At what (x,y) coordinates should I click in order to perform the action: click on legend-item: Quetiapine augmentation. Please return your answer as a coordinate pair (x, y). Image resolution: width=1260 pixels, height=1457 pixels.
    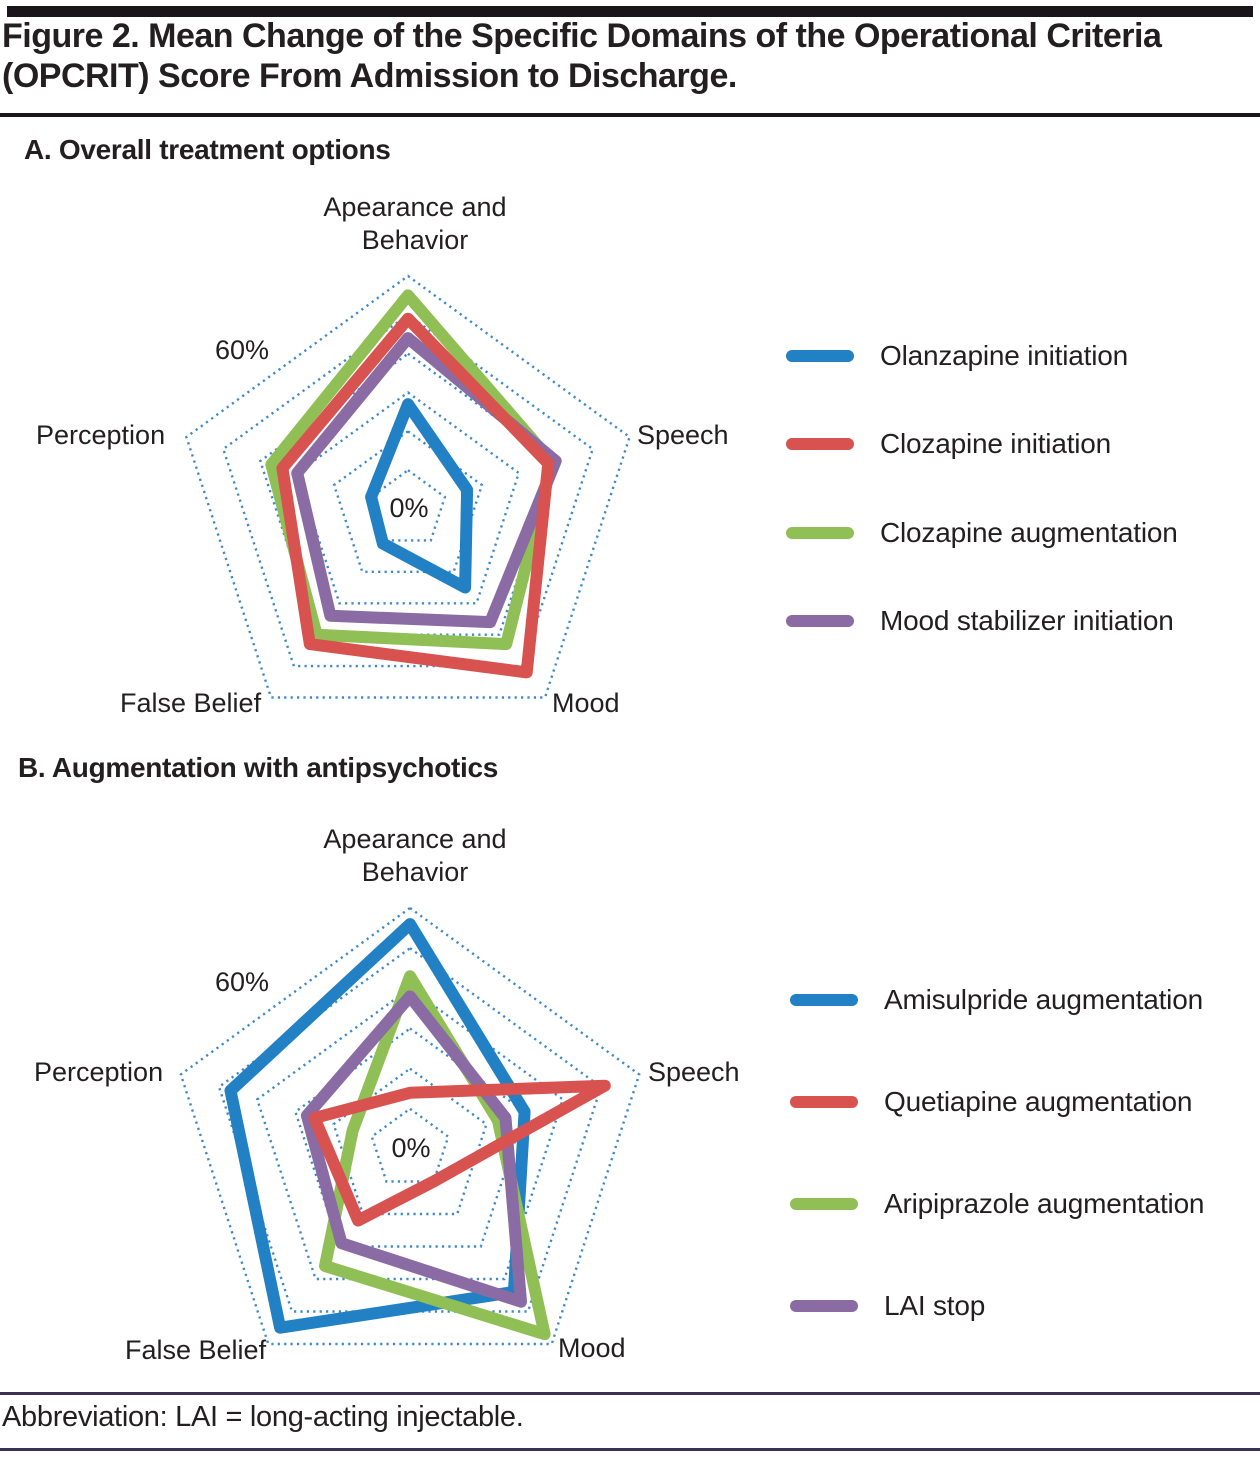
    Looking at the image, I should click on (991, 1102).